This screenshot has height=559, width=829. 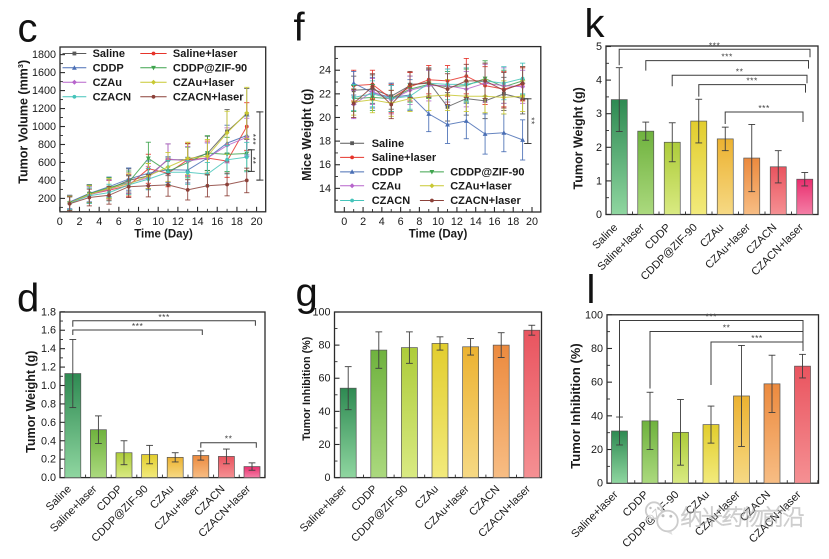 I want to click on svg-text: 1.6, so click(x=48, y=331).